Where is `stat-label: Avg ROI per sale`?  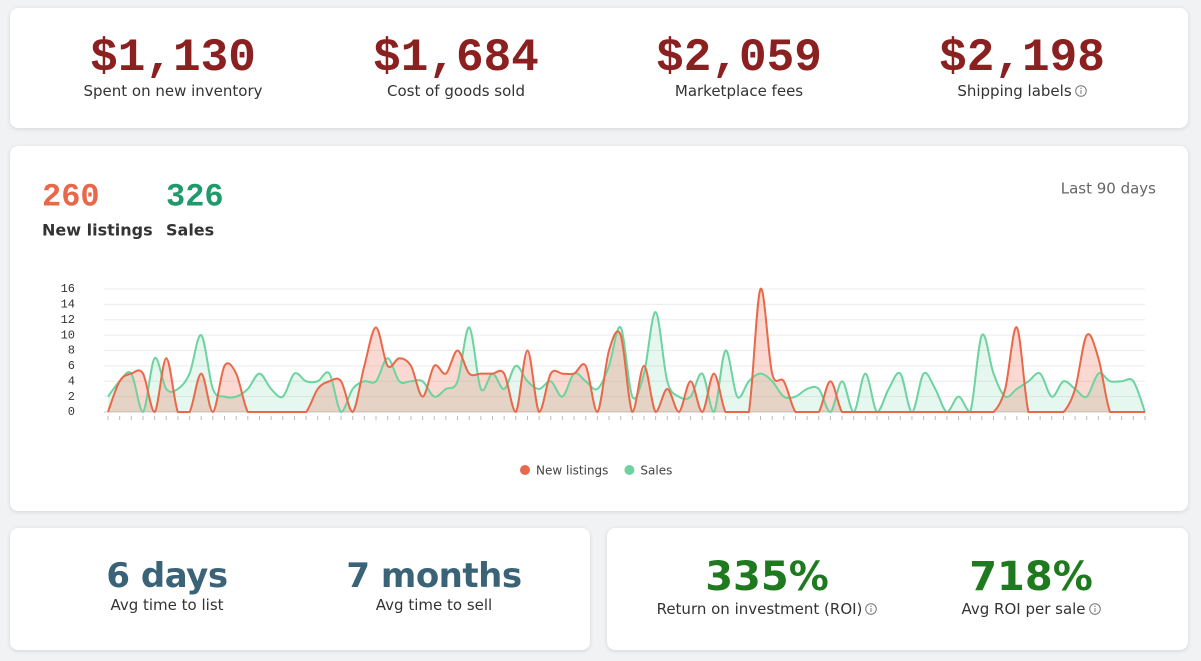 stat-label: Avg ROI per sale is located at coordinates (1031, 609).